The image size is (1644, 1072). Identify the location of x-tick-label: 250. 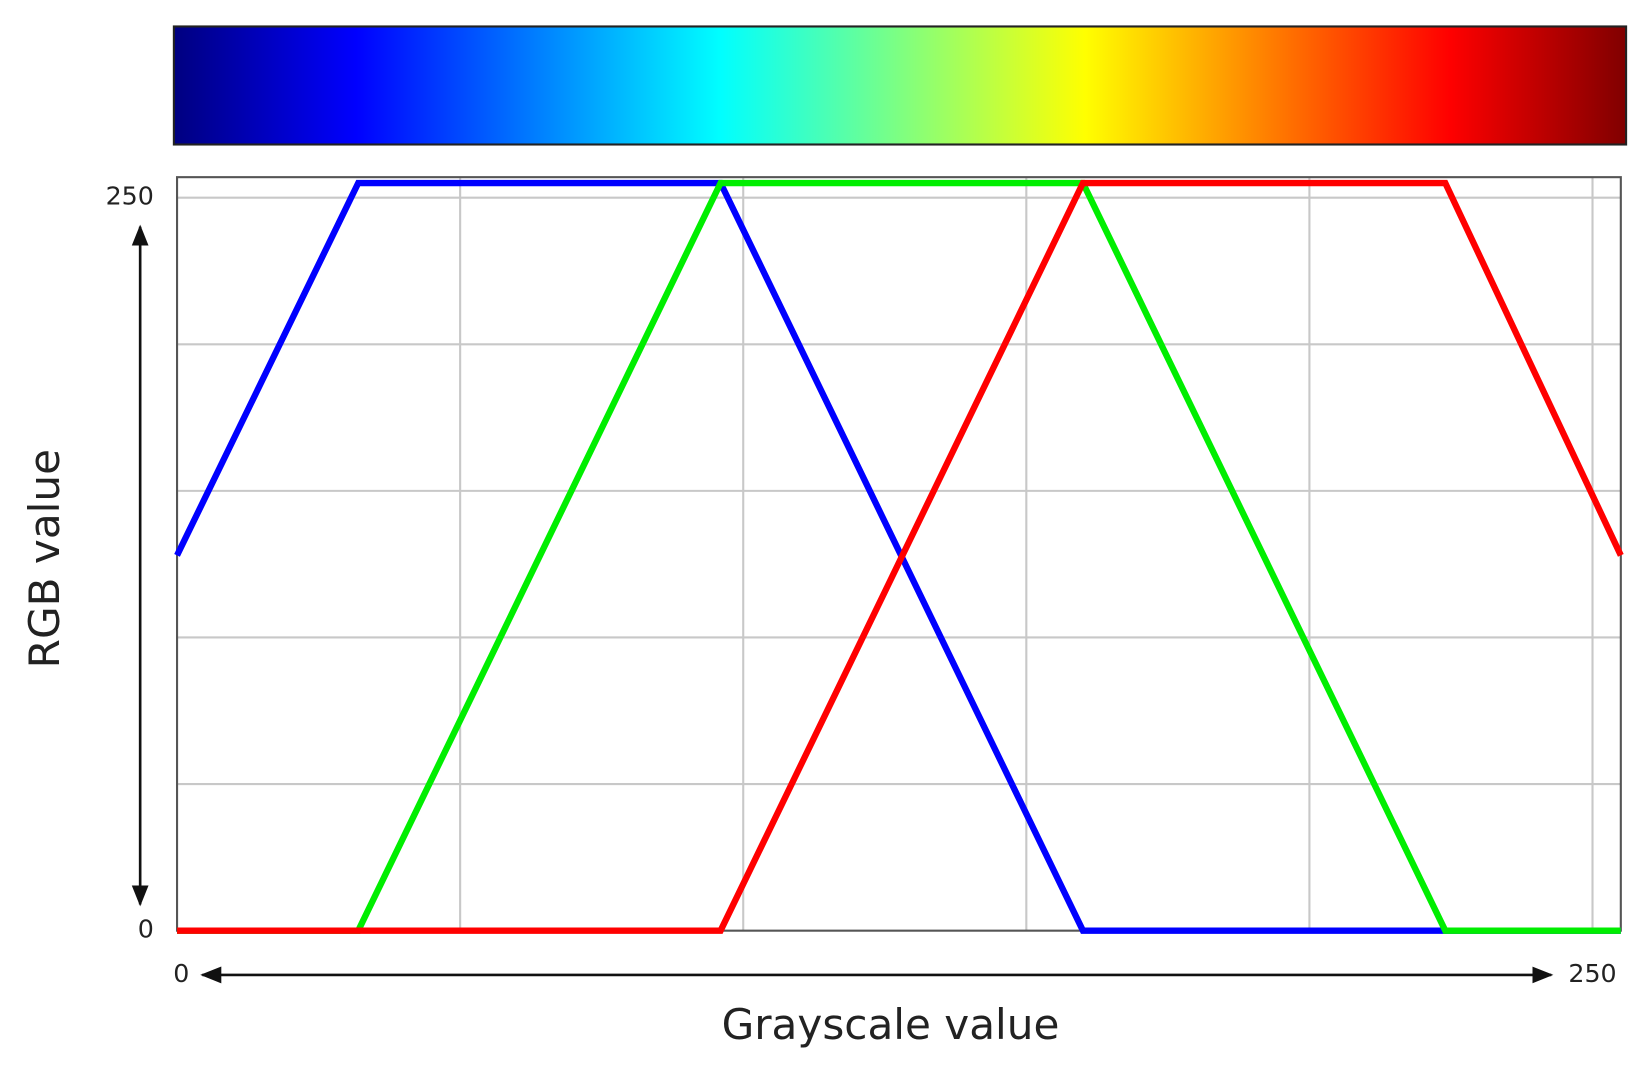
(1592, 973).